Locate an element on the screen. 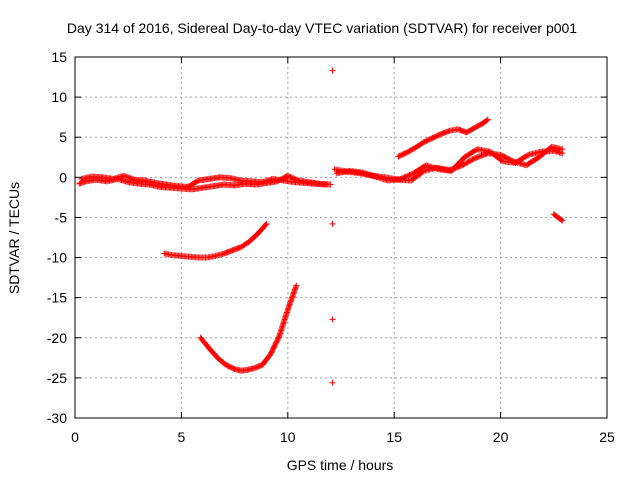 This screenshot has width=640, height=480. series-track-upper is located at coordinates (443, 138).